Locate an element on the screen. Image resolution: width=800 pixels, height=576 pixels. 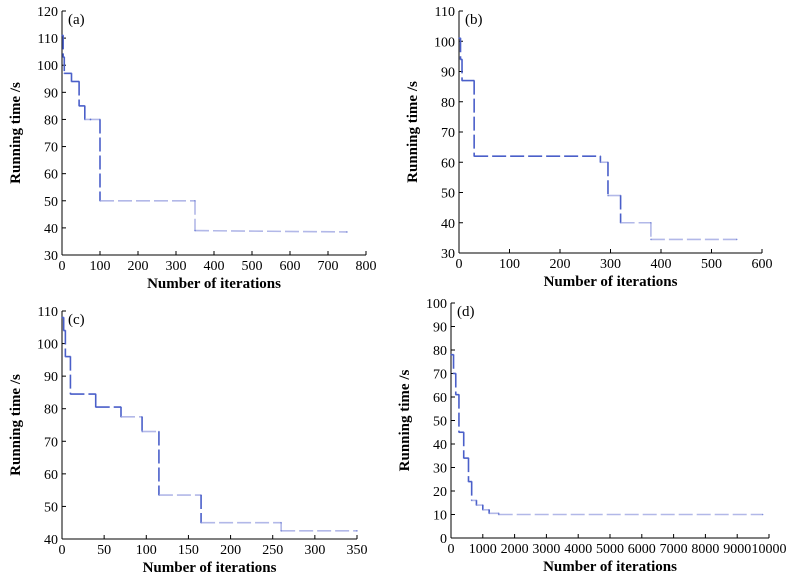
y-tick-label: 20 is located at coordinates (440, 492).